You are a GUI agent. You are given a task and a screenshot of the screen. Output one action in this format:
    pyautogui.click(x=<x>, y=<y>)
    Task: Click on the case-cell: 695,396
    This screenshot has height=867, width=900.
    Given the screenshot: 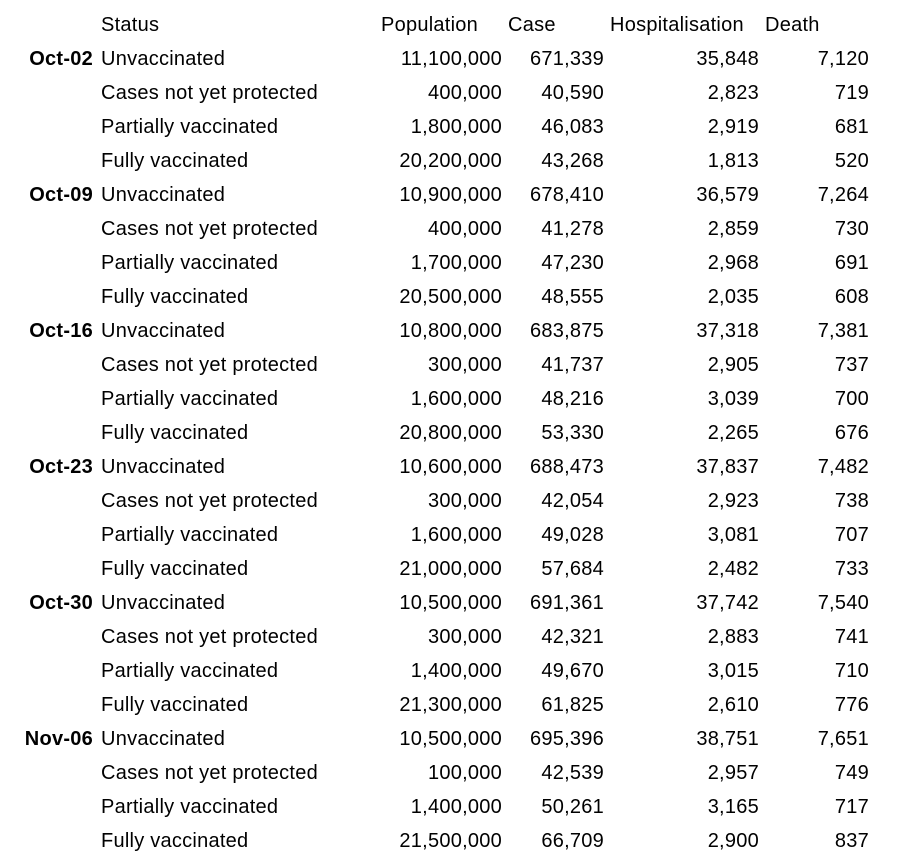 What is the action you would take?
    pyautogui.click(x=566, y=738)
    